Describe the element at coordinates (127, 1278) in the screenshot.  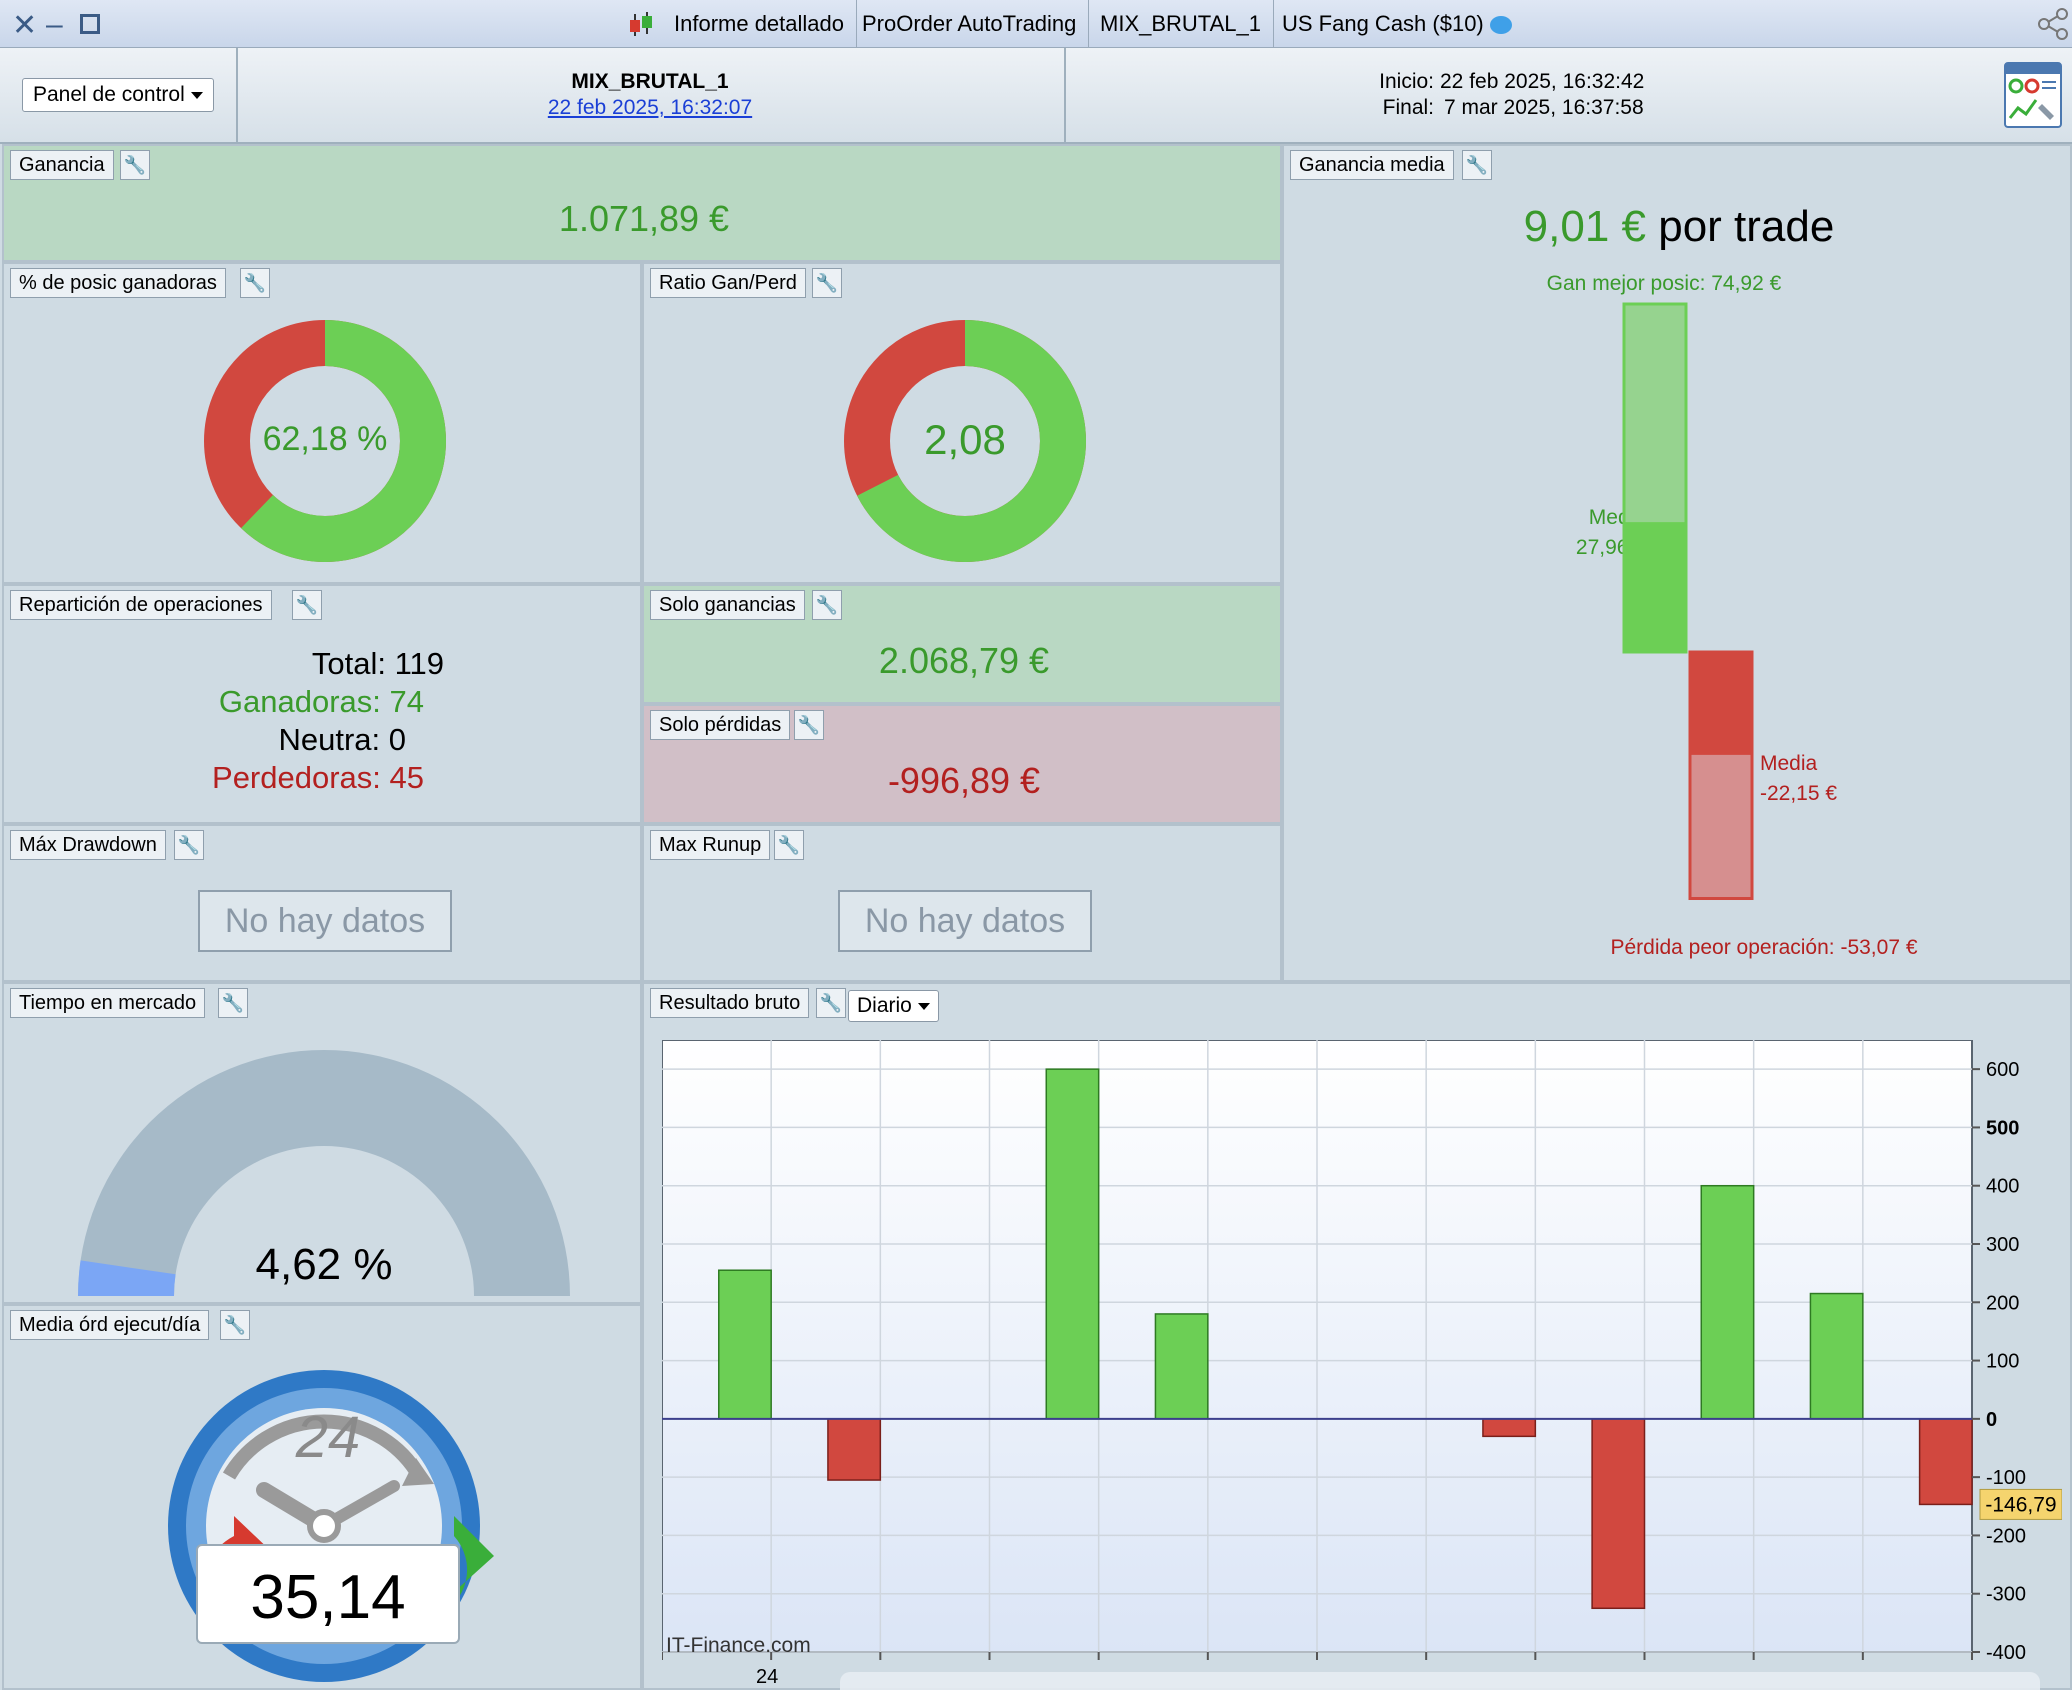
I see `gauge-fill` at that location.